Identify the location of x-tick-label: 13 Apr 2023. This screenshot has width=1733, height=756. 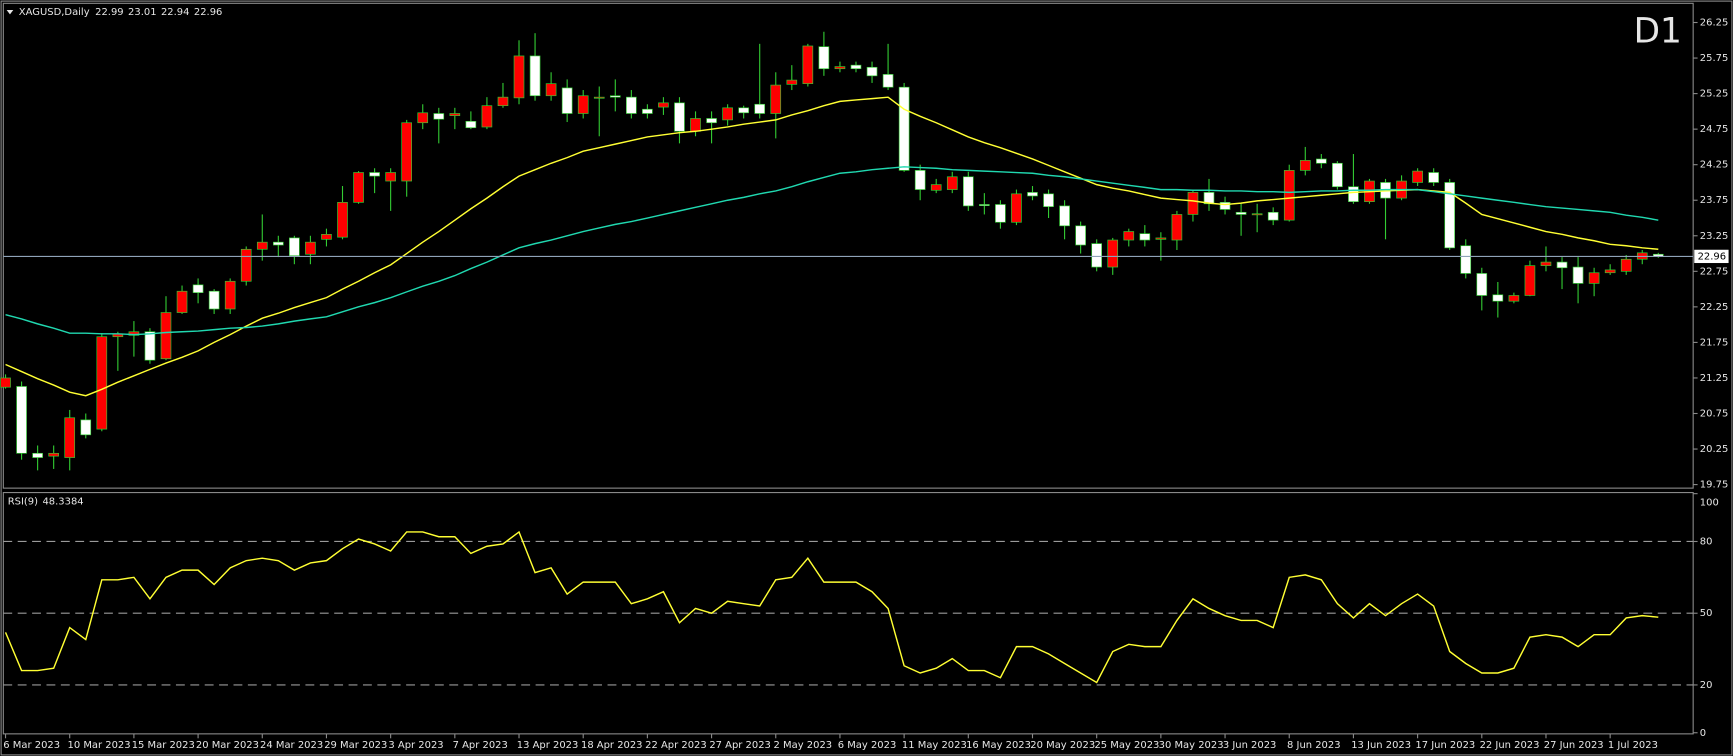
(548, 745).